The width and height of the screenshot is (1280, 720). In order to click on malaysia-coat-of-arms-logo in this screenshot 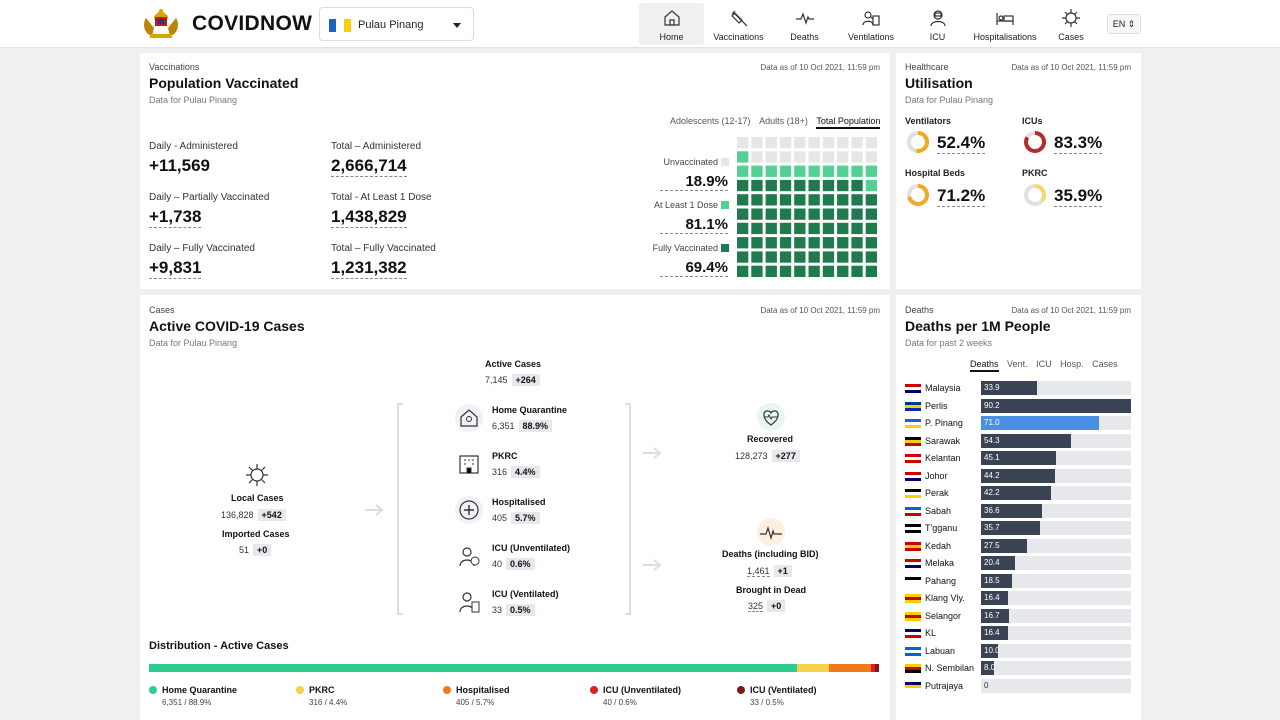, I will do `click(161, 24)`.